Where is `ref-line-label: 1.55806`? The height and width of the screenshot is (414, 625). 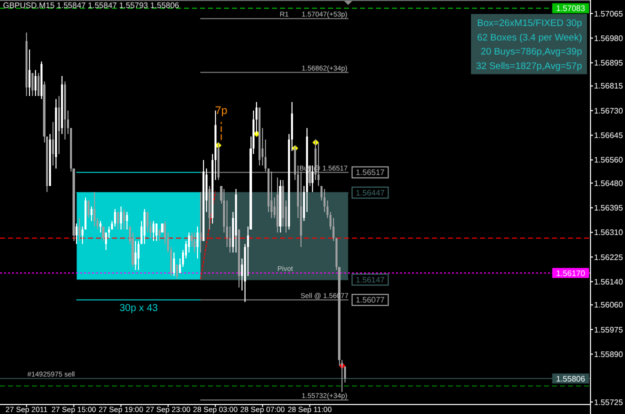
ref-line-label: 1.55806 is located at coordinates (571, 379).